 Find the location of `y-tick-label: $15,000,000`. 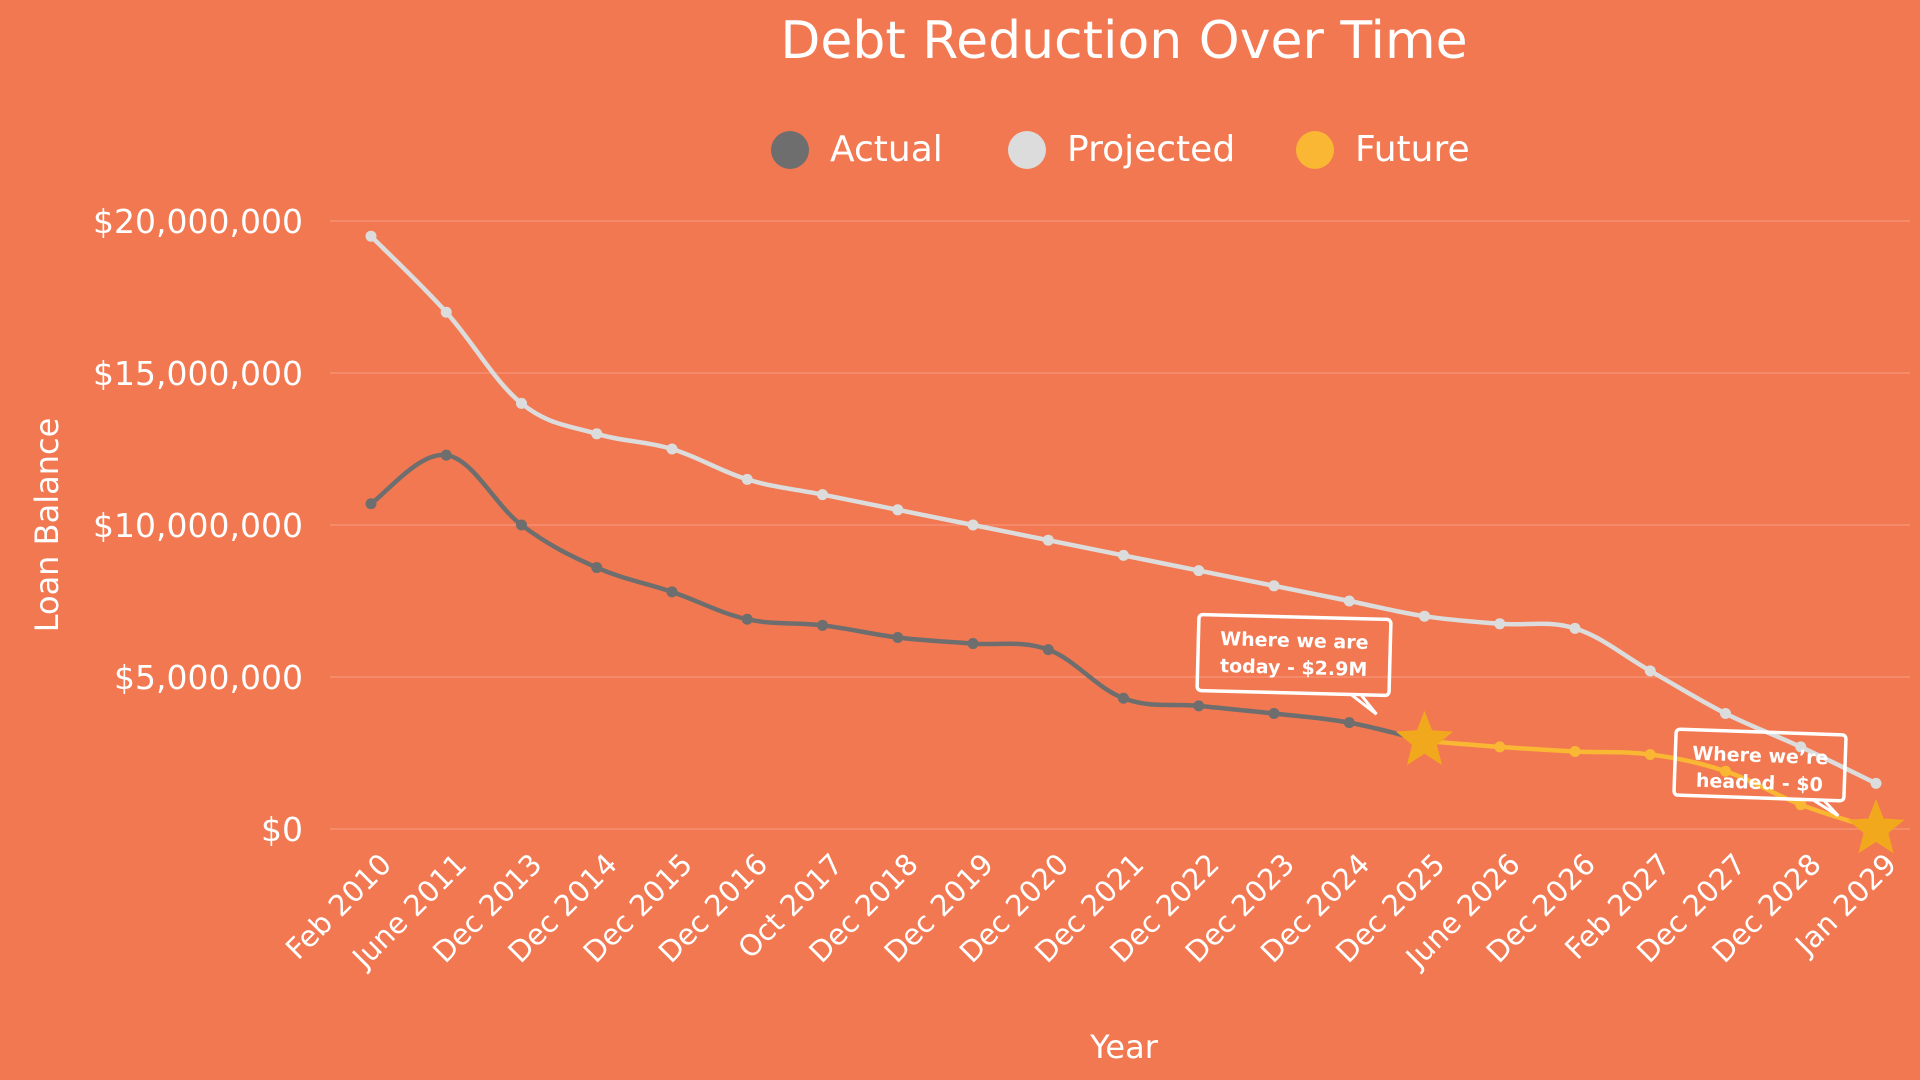

y-tick-label: $15,000,000 is located at coordinates (198, 373).